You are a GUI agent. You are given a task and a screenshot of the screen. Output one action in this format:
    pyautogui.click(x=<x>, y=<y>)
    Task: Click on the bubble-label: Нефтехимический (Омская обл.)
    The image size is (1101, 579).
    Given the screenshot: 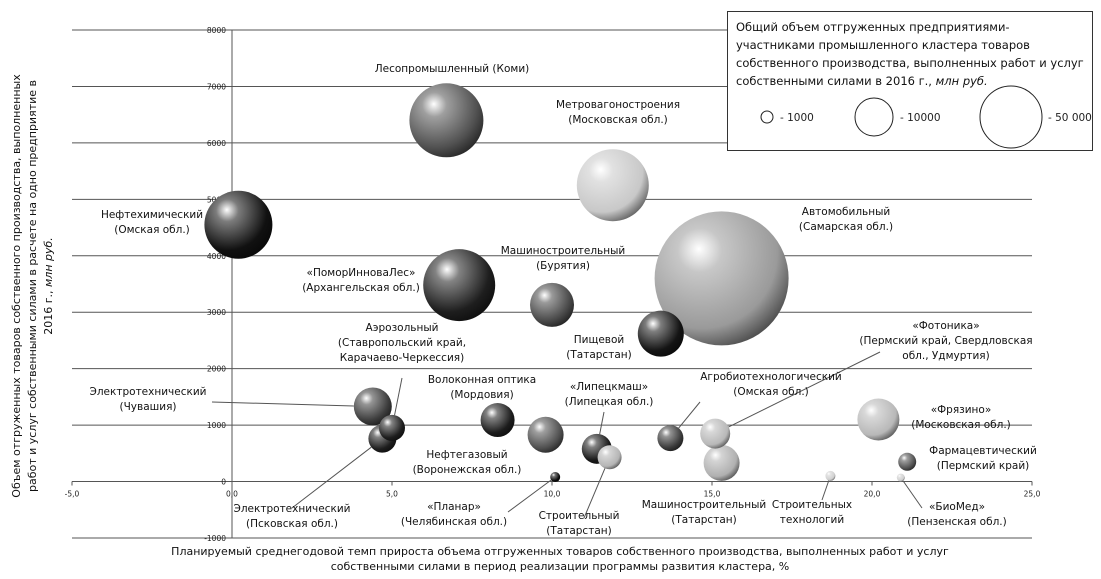 What is the action you would take?
    pyautogui.click(x=152, y=222)
    